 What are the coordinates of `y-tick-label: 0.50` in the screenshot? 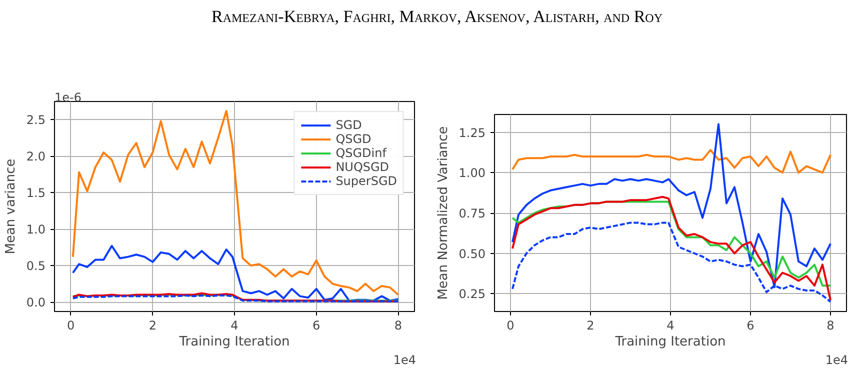 It's located at (472, 253).